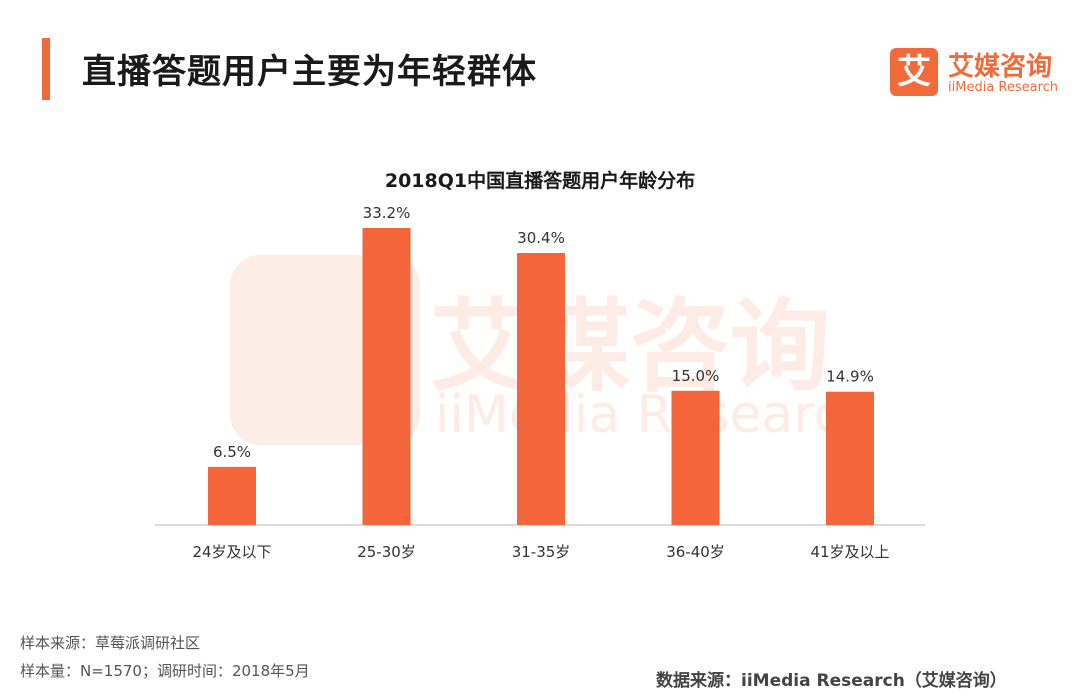 This screenshot has height=700, width=1080. Describe the element at coordinates (110, 643) in the screenshot. I see `sample-source-note: 样本来源：草莓派调研社区` at that location.